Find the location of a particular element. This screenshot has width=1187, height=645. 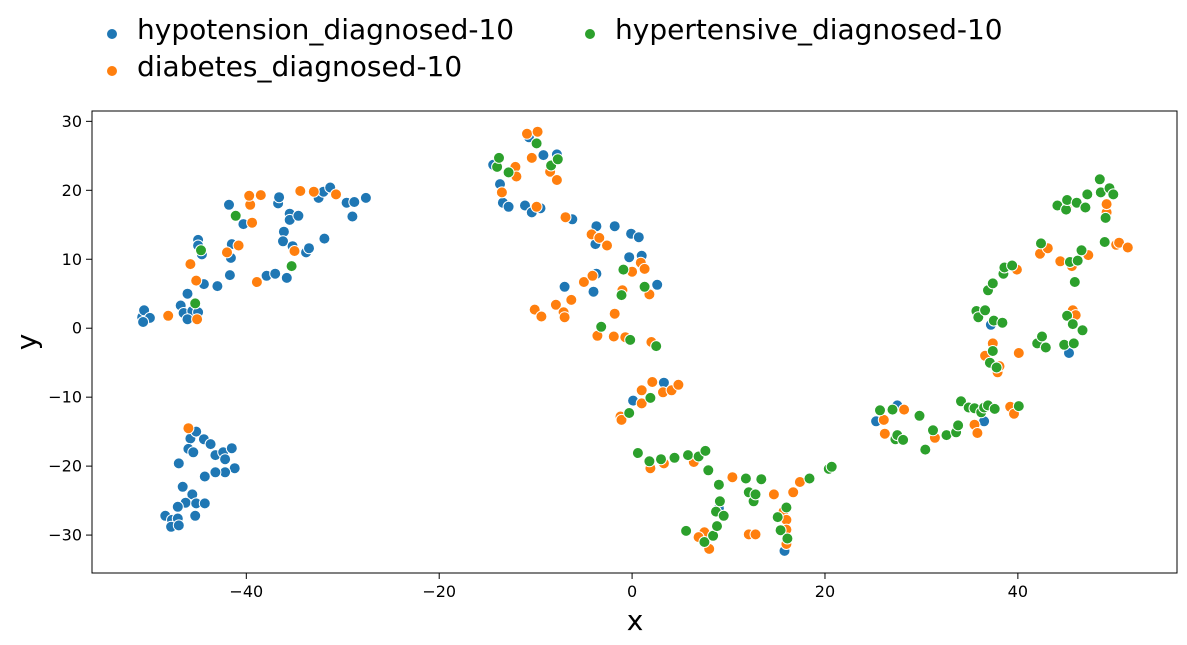

y-tick-label: 10 is located at coordinates (72, 259).